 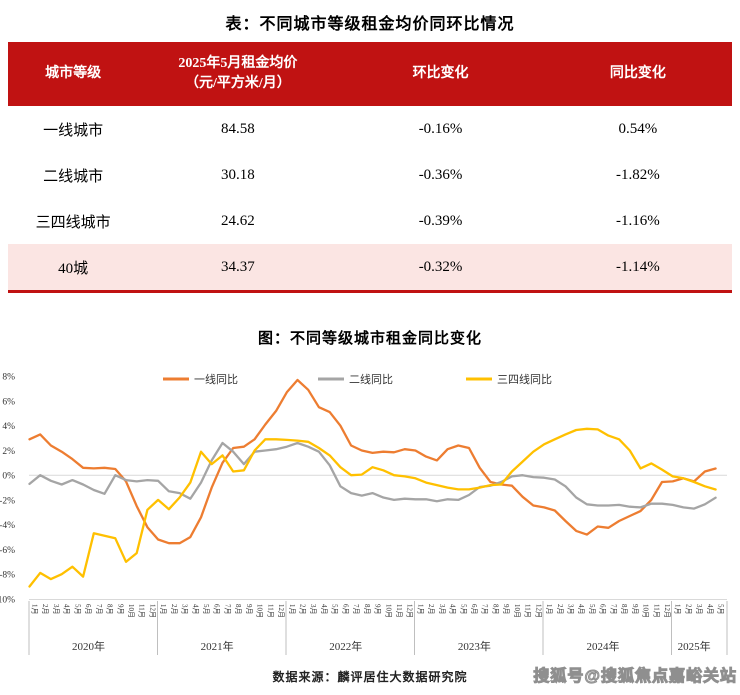 What do you see at coordinates (237, 266) in the screenshot?
I see `table-cell: 34.37` at bounding box center [237, 266].